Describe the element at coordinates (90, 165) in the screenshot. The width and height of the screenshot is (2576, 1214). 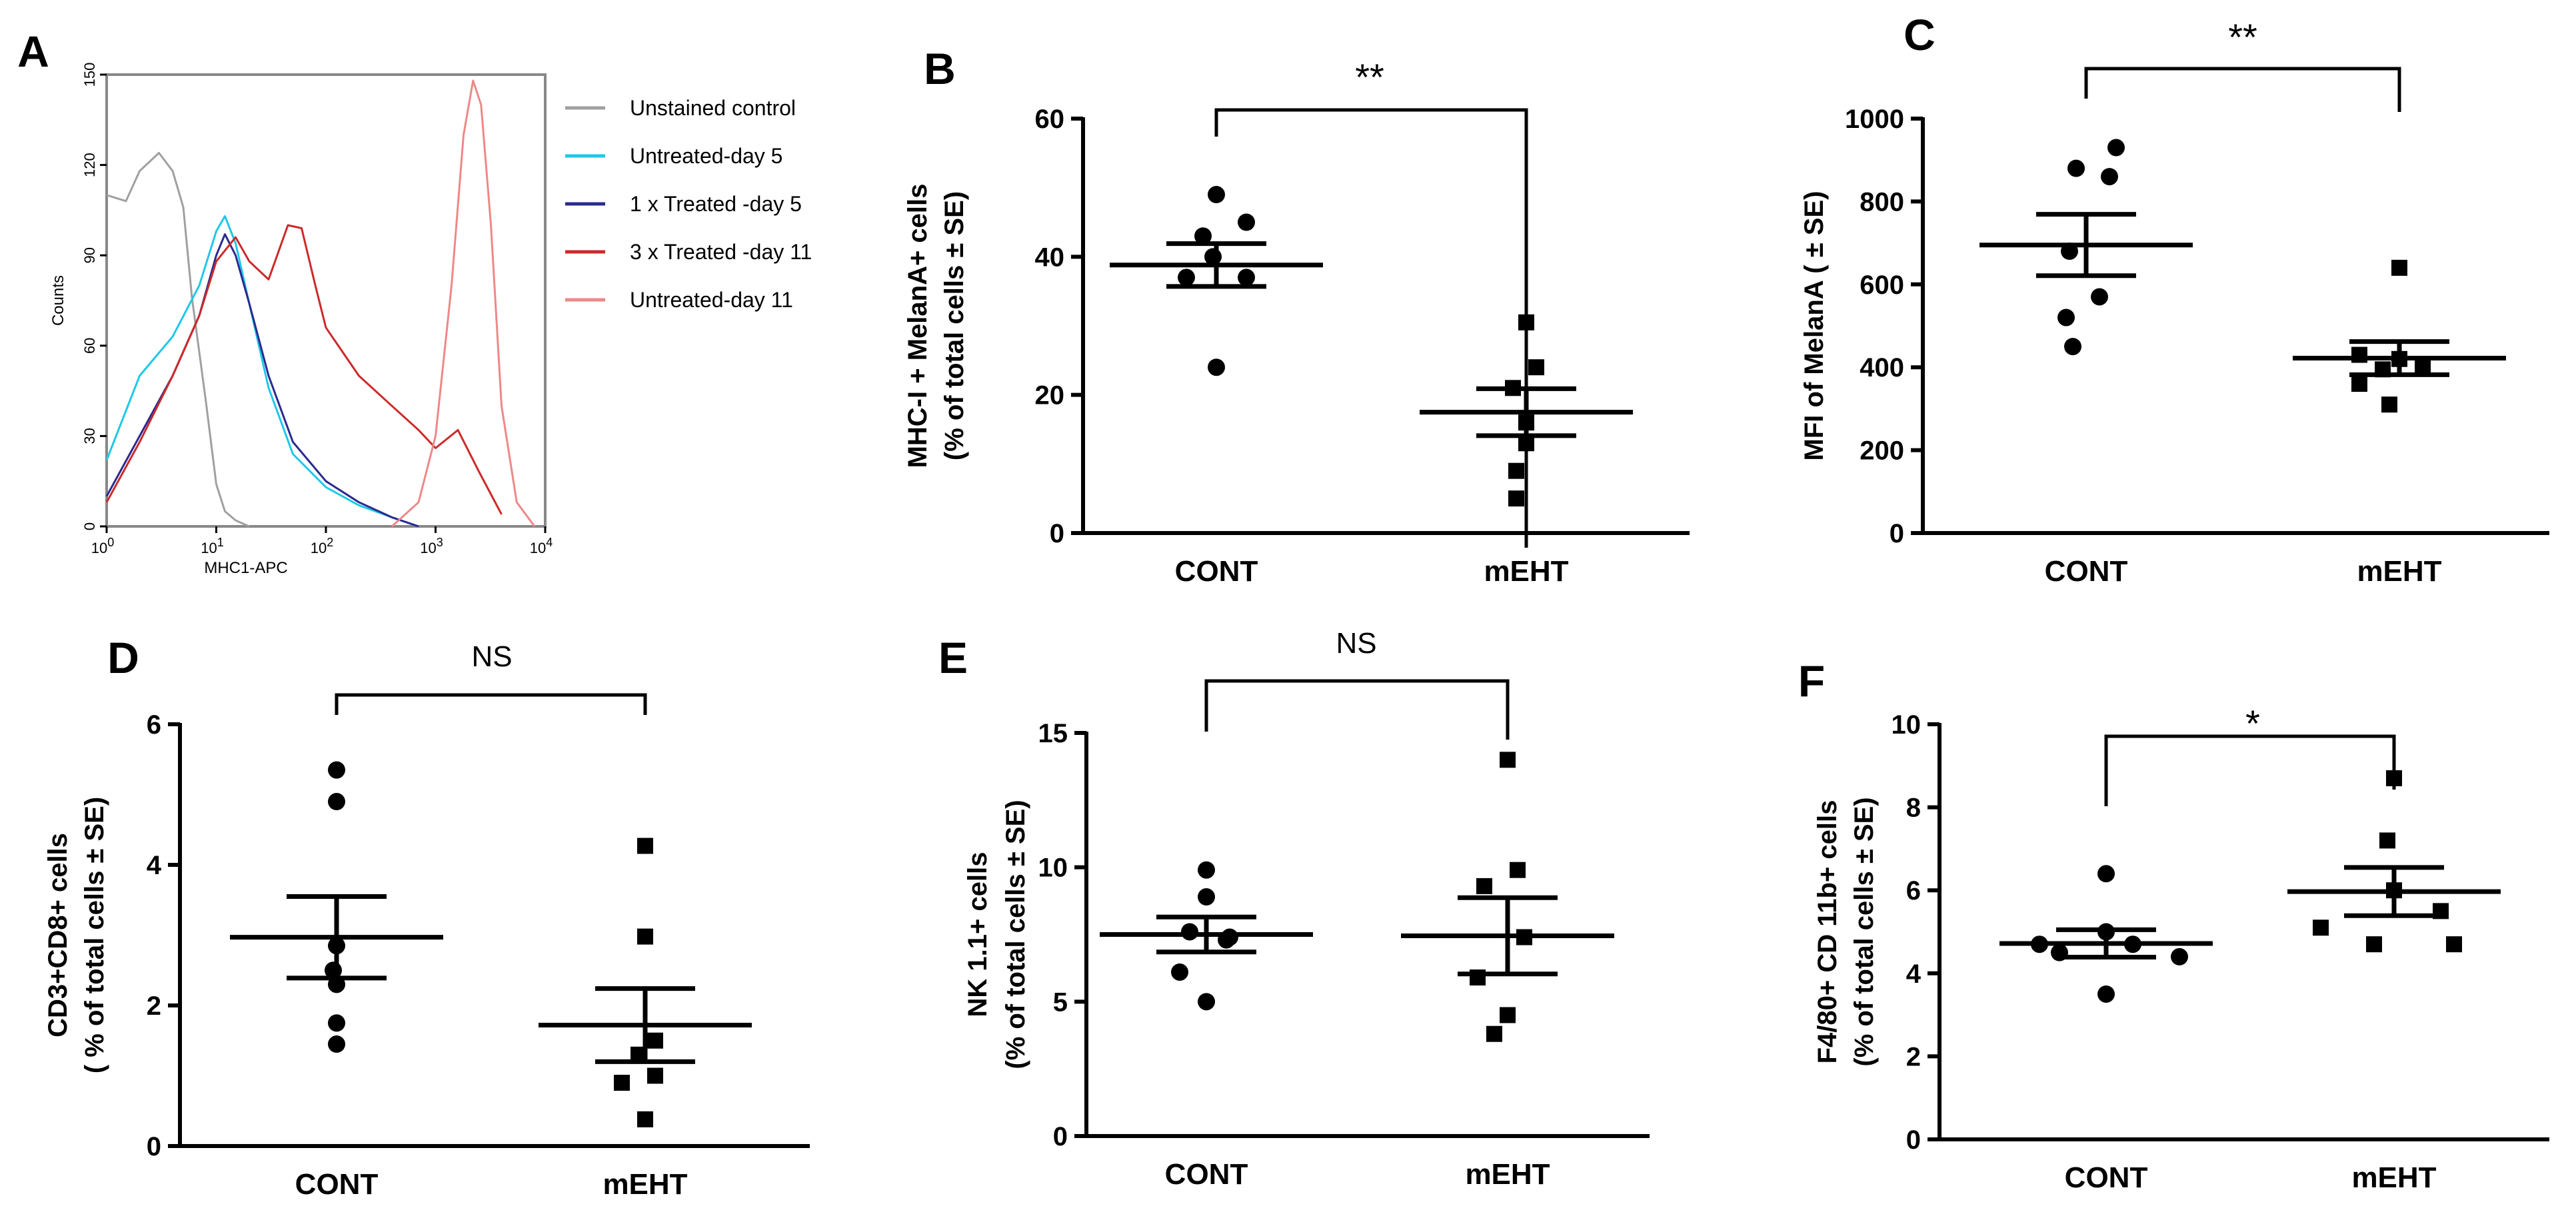
I see `y-tick-label: 120` at that location.